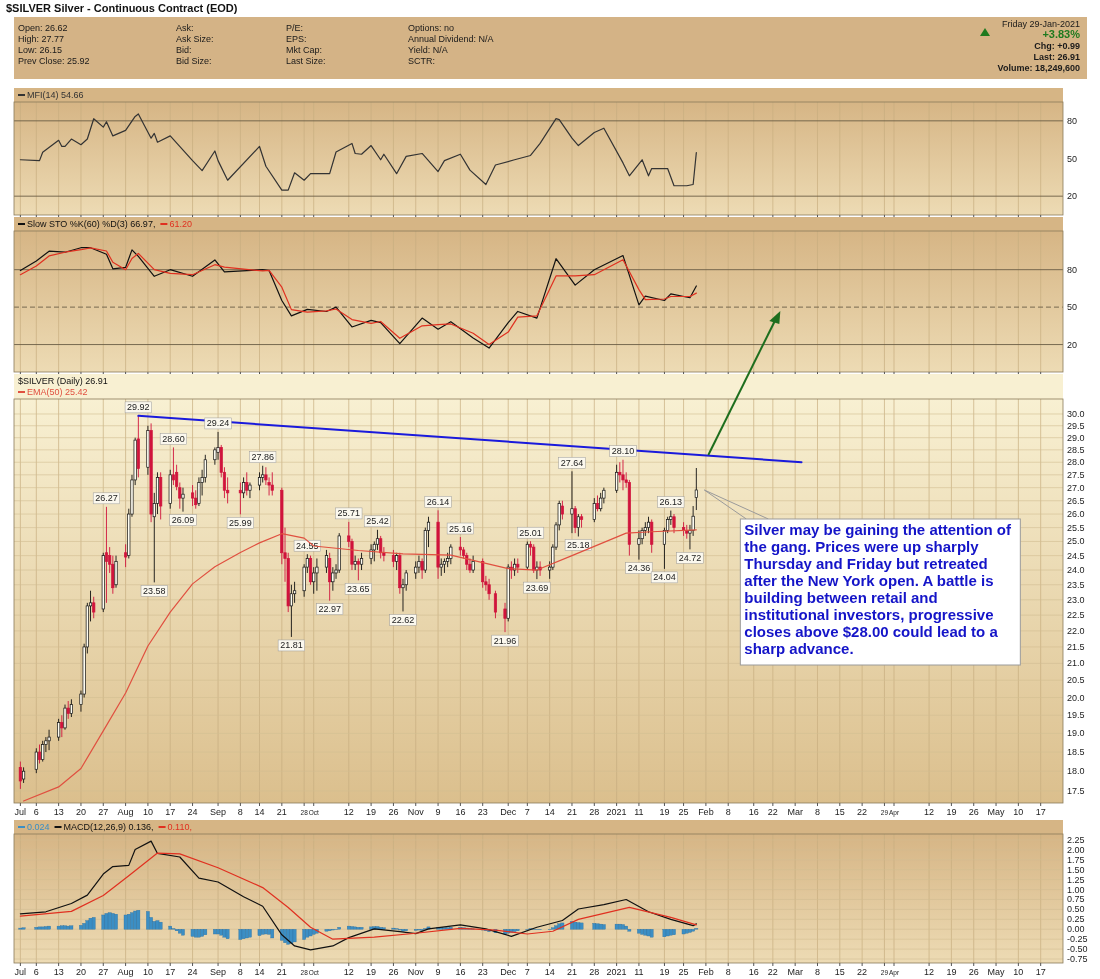 Image resolution: width=1100 pixels, height=979 pixels. What do you see at coordinates (1076, 630) in the screenshot?
I see `y-tick-label: 22.0` at bounding box center [1076, 630].